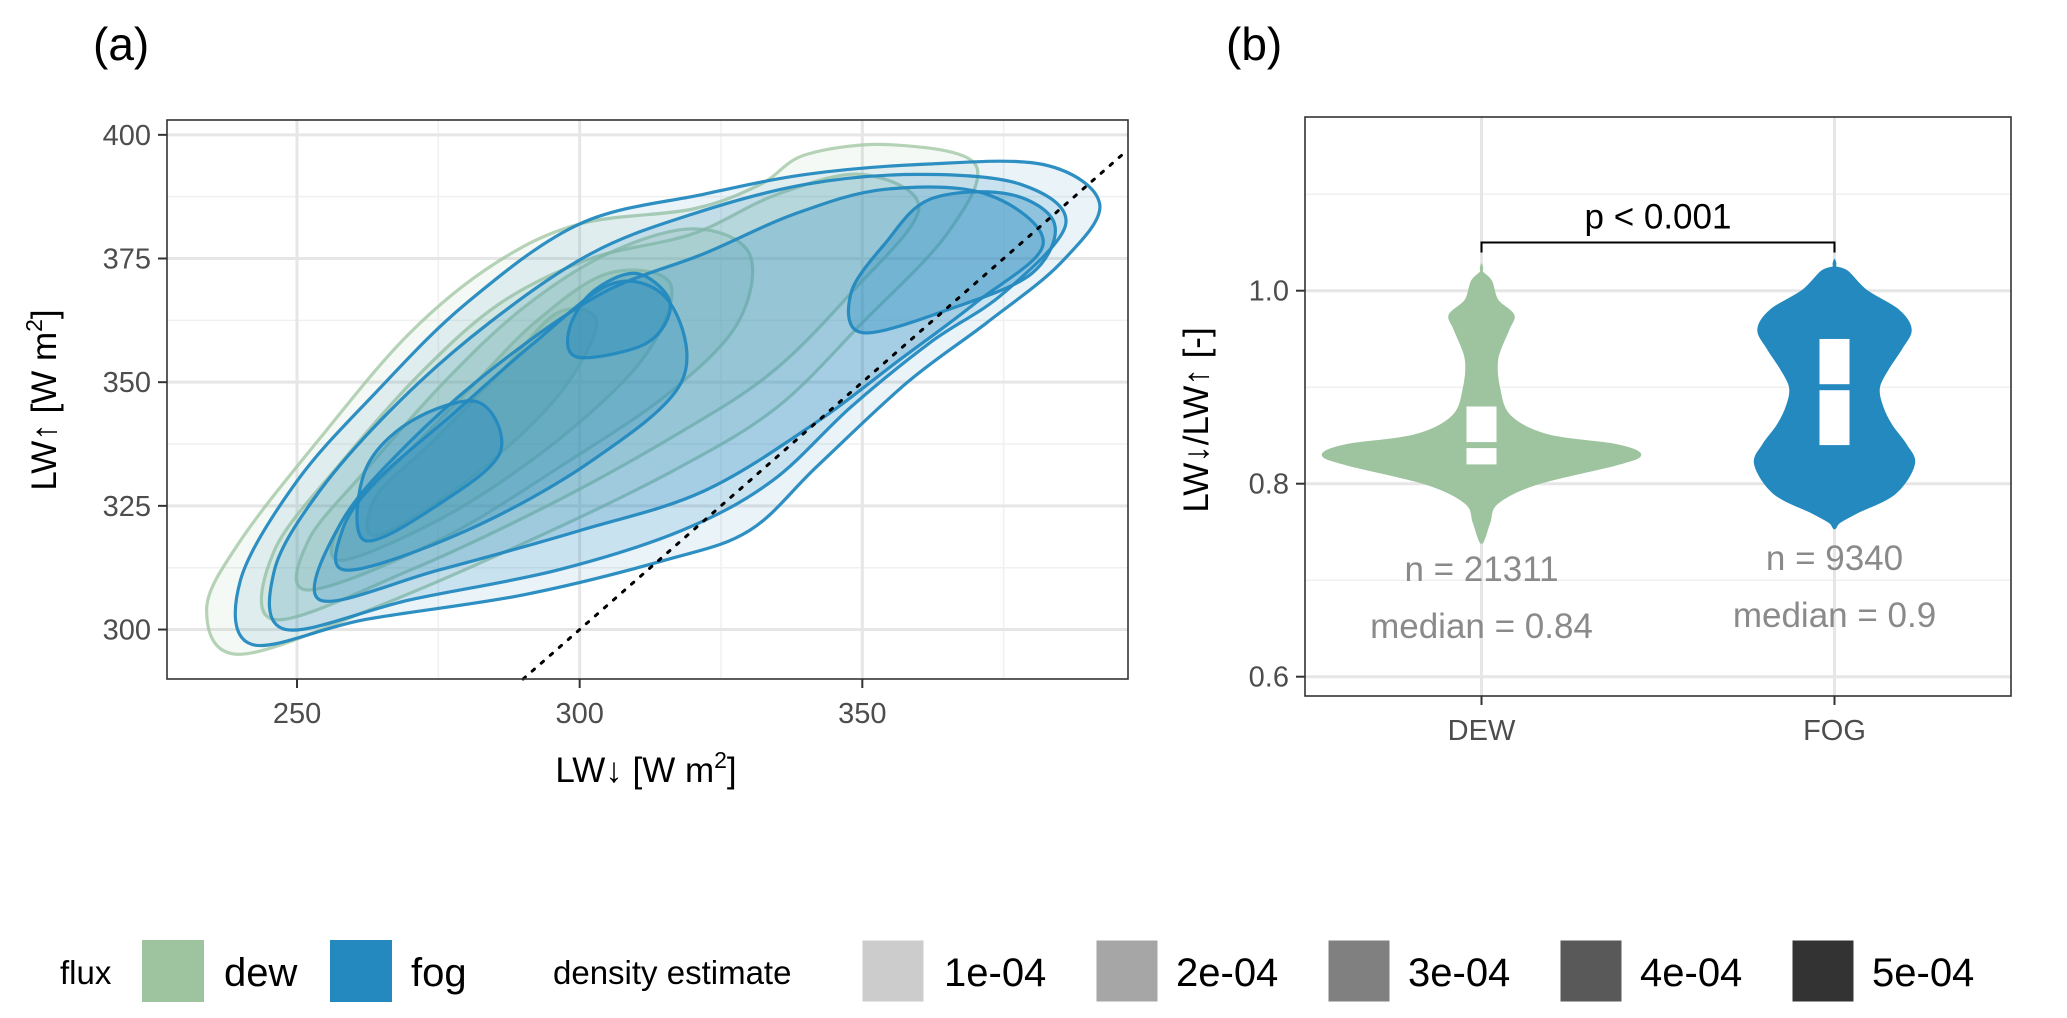 This screenshot has width=2067, height=1018. I want to click on iqr-box-lower-dew, so click(1481, 456).